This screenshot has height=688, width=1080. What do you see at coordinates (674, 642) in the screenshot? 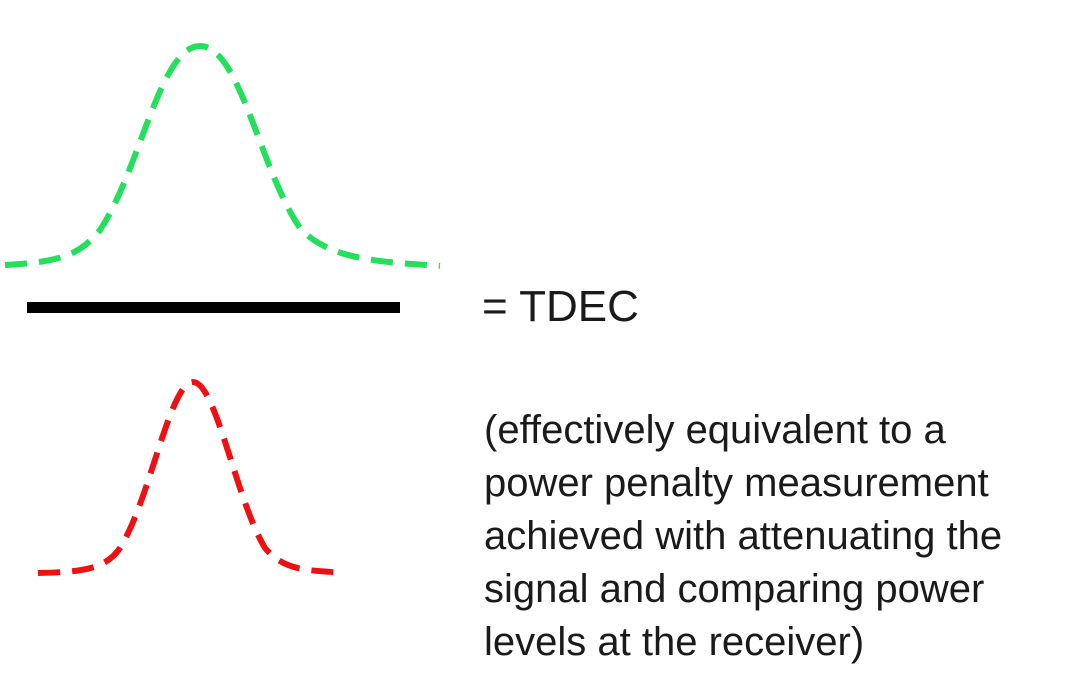
I see `note-line: levels at the receiver)` at bounding box center [674, 642].